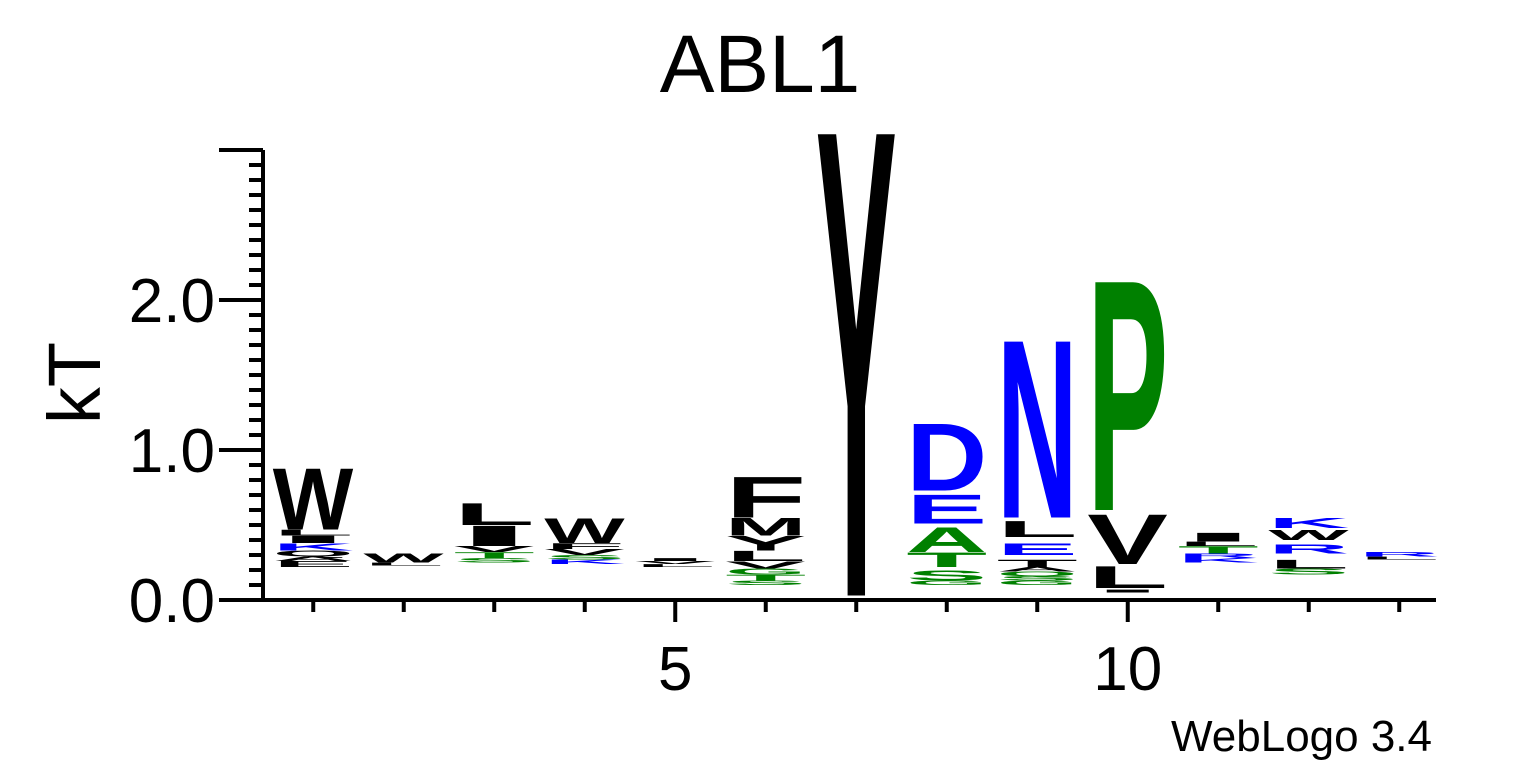  I want to click on logo-letter-d: D, so click(946, 458).